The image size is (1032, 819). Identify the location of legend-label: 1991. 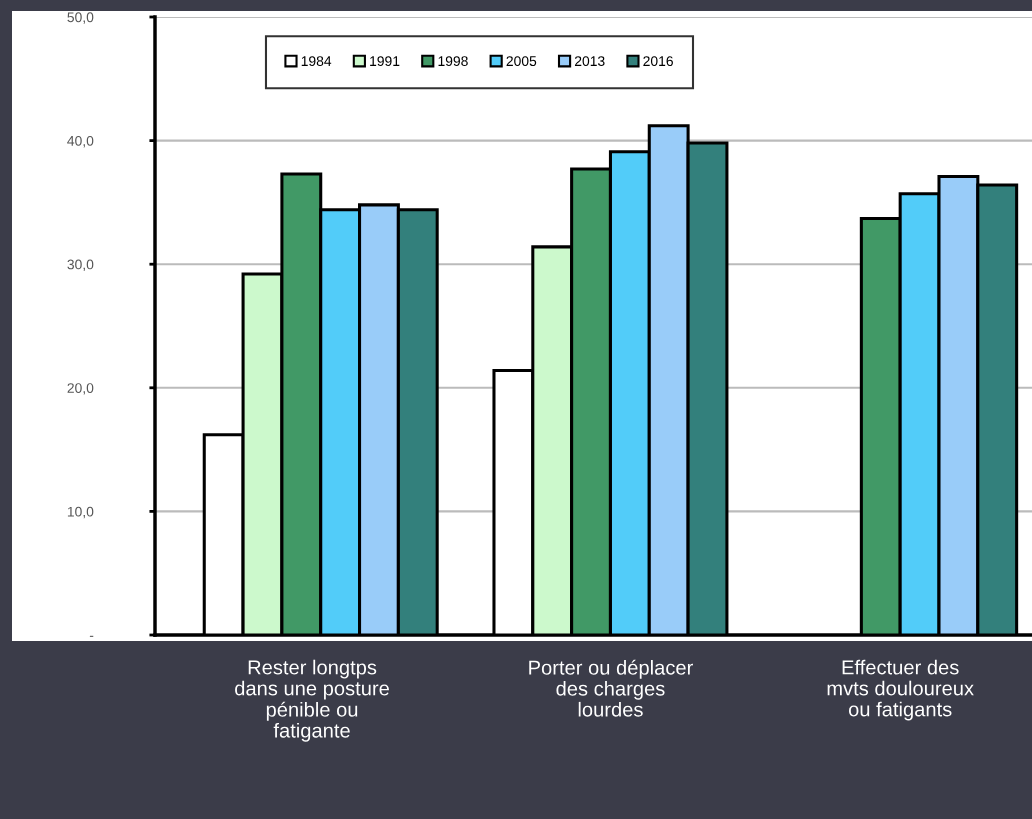
(385, 61).